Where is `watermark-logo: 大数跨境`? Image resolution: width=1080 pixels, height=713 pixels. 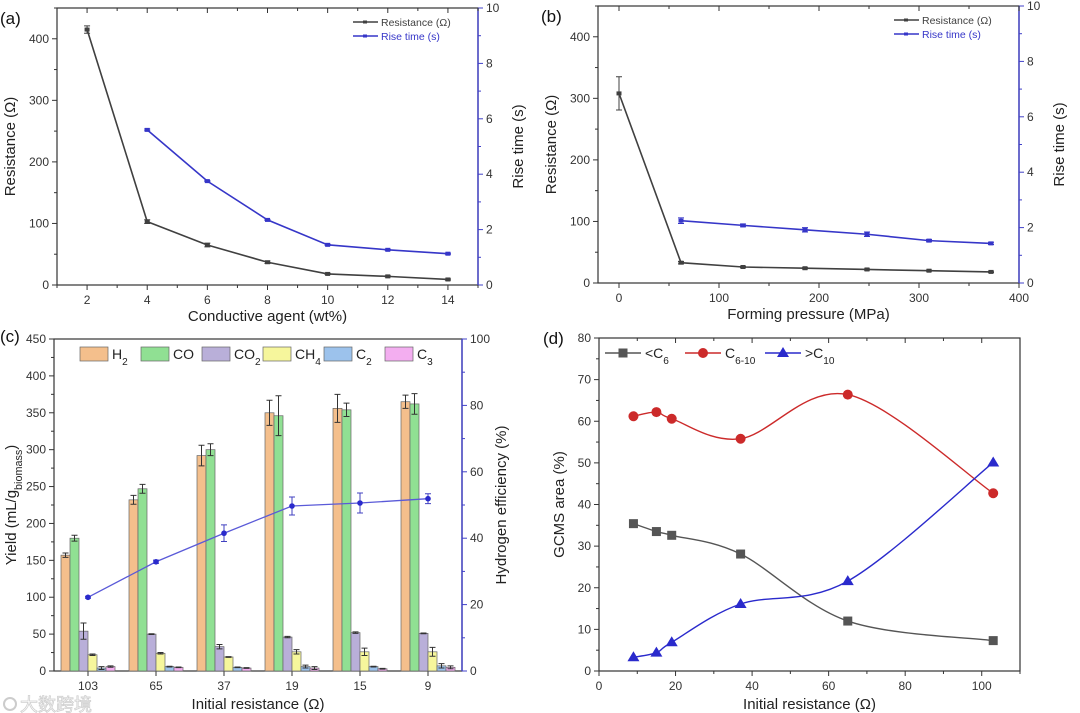 watermark-logo: 大数跨境 is located at coordinates (47, 704).